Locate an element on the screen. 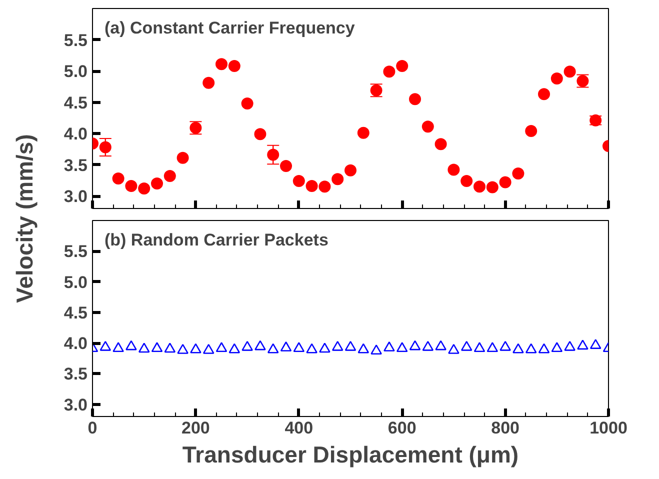 Image resolution: width=659 pixels, height=479 pixels. x-tick-label: 200 is located at coordinates (196, 428).